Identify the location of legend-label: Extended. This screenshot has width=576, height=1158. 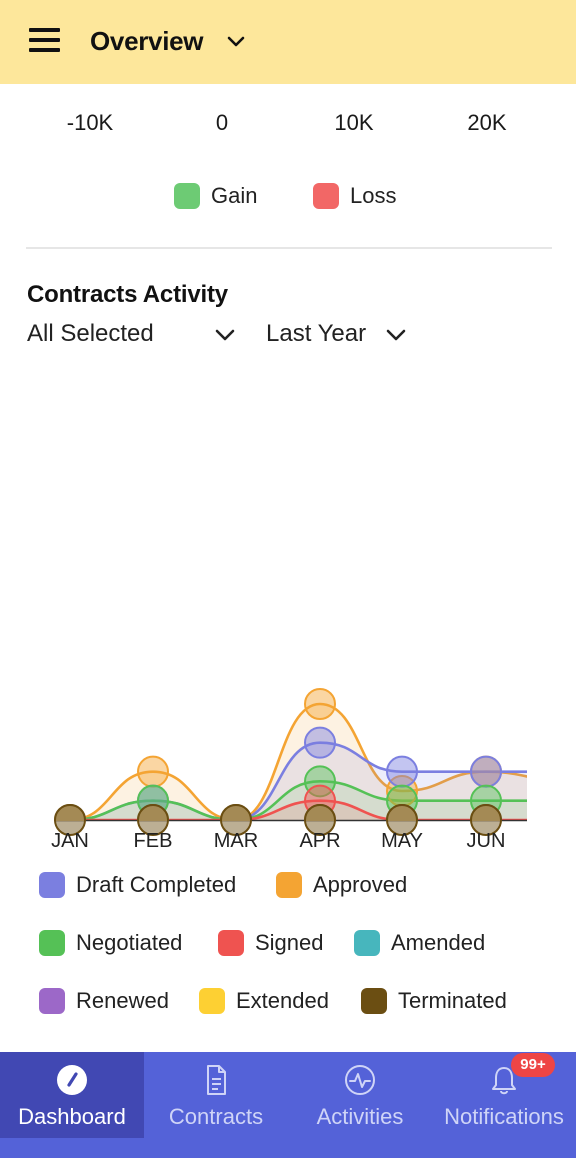
(282, 1000).